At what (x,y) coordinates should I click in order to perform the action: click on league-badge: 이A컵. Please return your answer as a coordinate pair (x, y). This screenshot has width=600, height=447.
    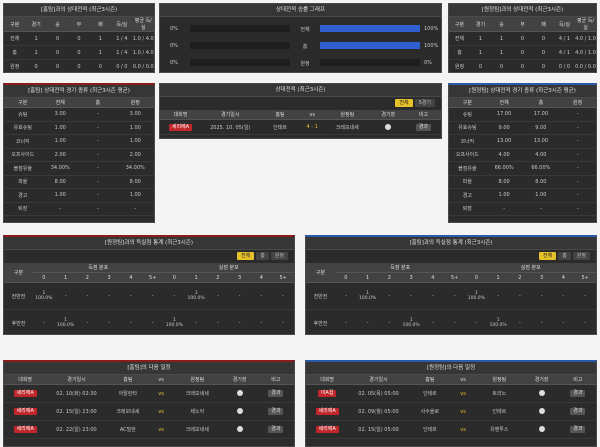
    Looking at the image, I should click on (327, 393).